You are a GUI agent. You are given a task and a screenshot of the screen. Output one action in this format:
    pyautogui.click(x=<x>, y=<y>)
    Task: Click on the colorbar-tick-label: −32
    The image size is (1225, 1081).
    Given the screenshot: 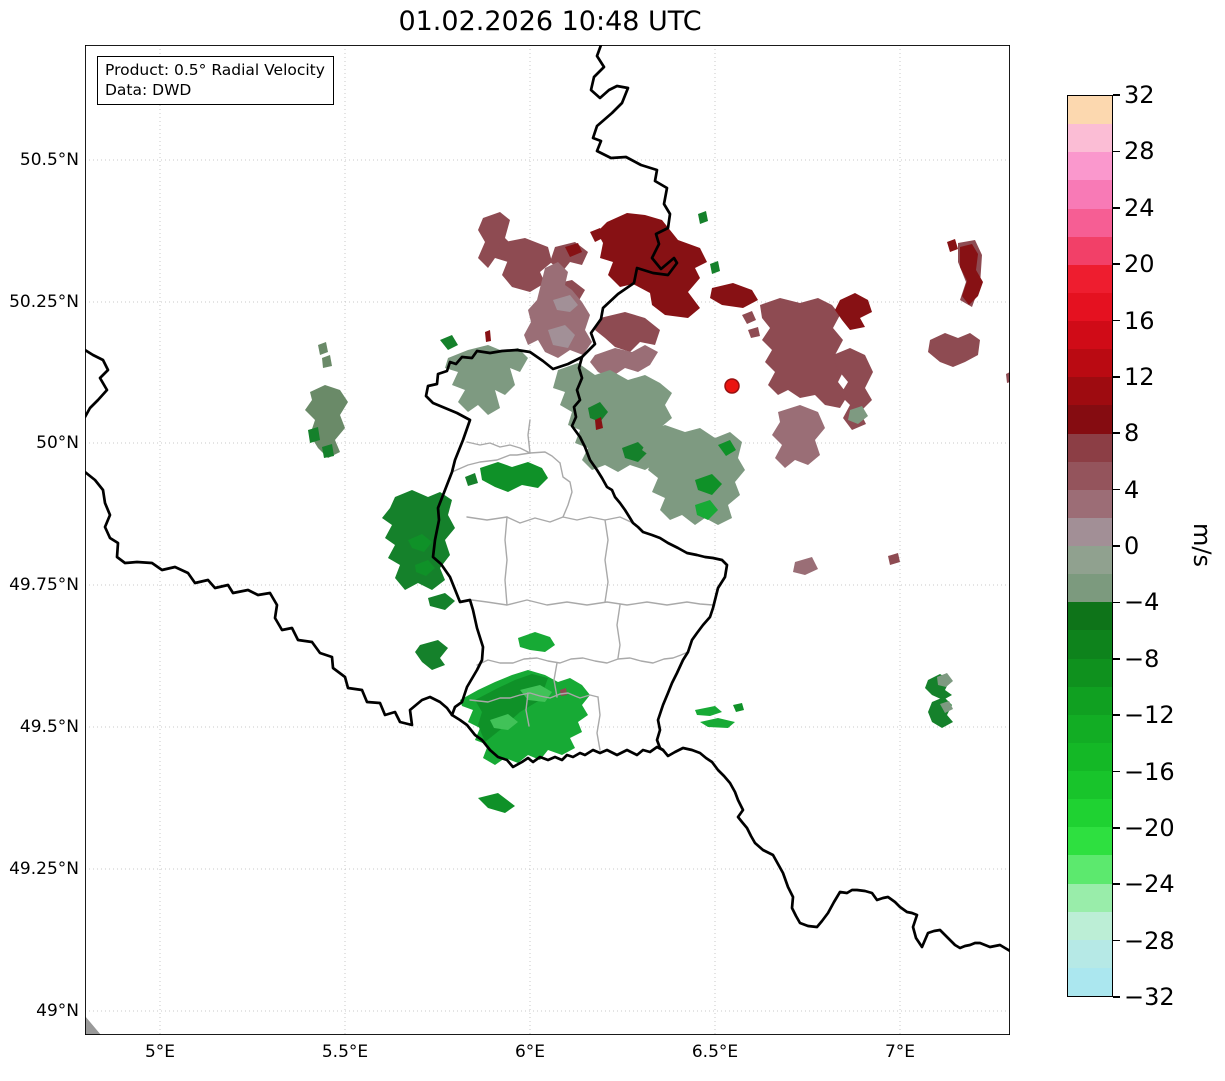 What is the action you would take?
    pyautogui.click(x=1149, y=997)
    